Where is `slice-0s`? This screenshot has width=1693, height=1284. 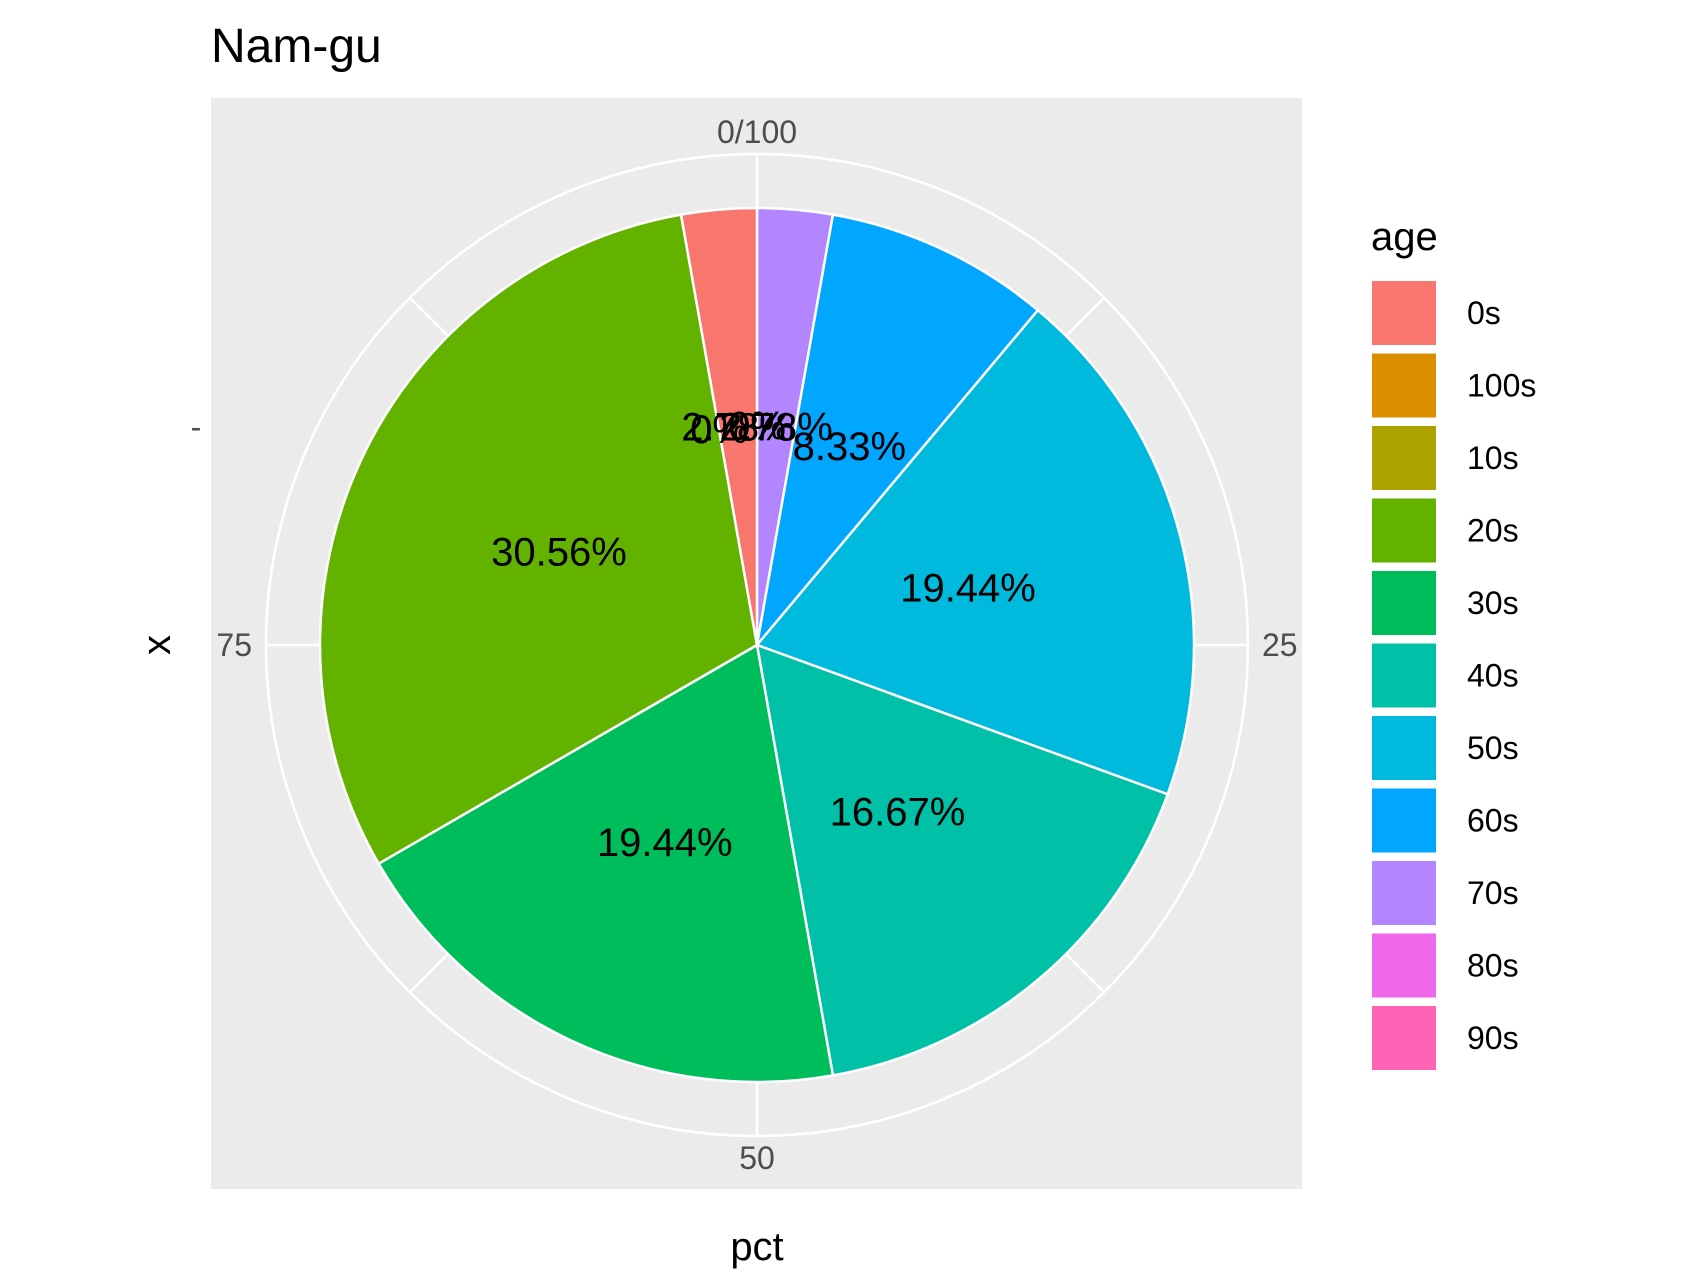 slice-0s is located at coordinates (719, 426).